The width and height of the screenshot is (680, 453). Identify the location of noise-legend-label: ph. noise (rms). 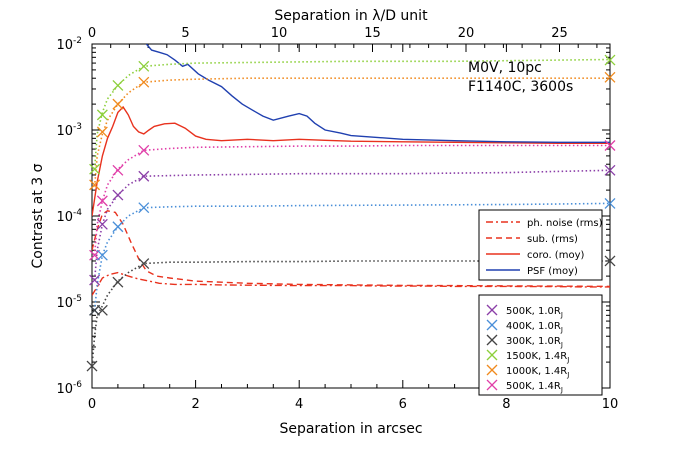
(565, 223).